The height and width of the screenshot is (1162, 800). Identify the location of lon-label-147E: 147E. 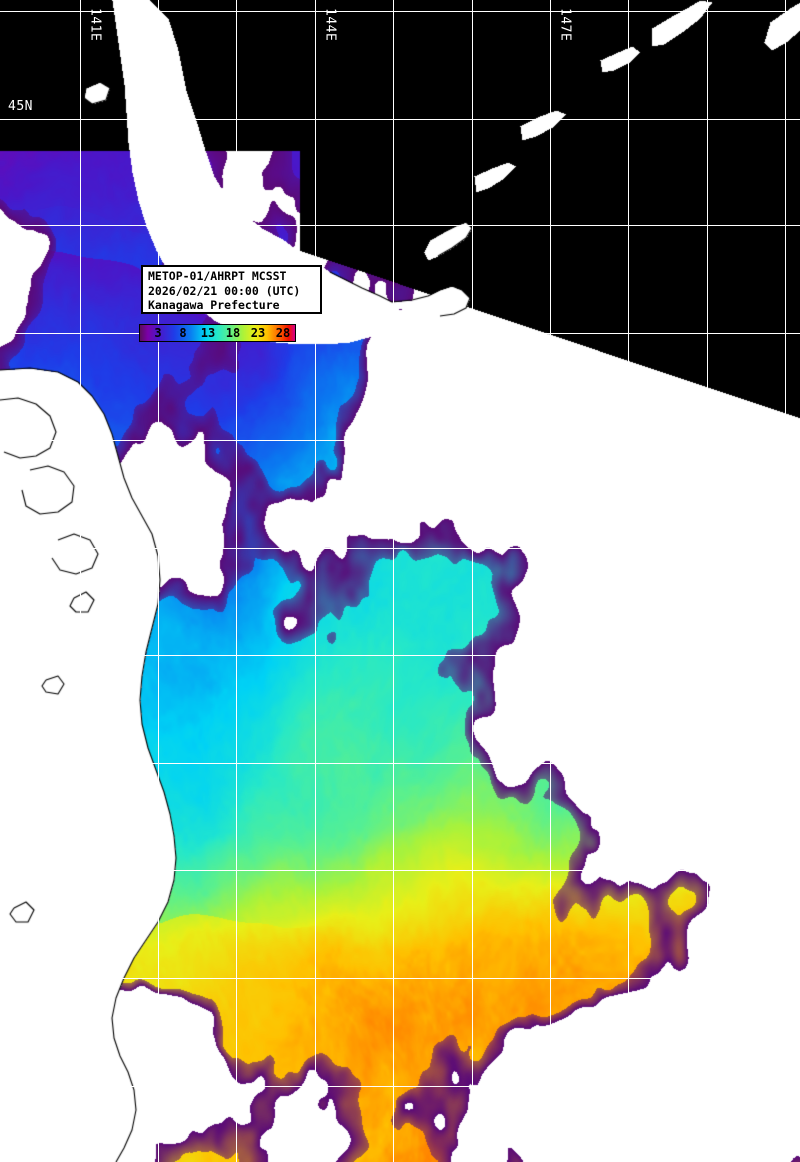
(565, 24).